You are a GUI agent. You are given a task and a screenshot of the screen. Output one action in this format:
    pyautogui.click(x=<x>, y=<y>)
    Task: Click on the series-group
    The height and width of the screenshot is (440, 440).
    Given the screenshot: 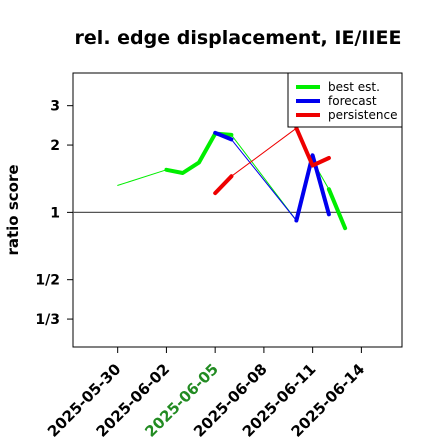 What is the action you would take?
    pyautogui.click(x=232, y=178)
    